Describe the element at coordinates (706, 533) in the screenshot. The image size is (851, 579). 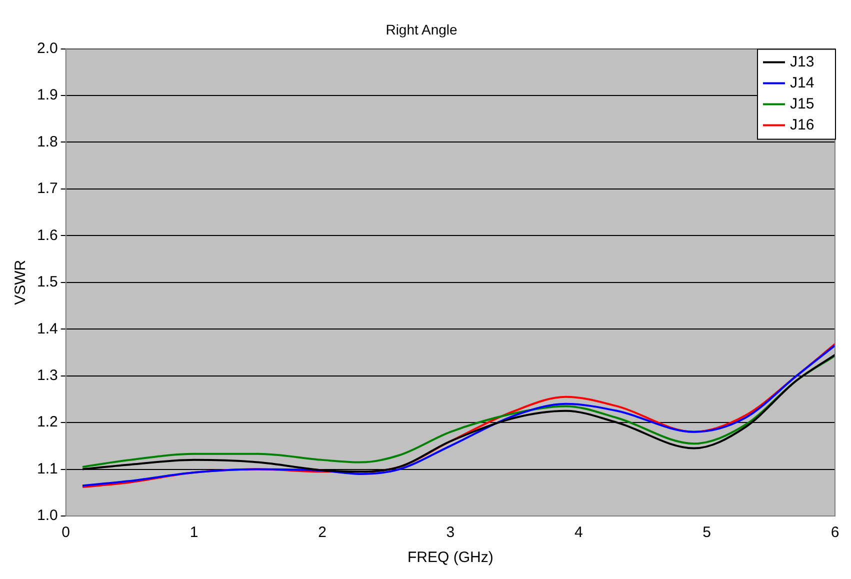
I see `x-tick-label: 5` at that location.